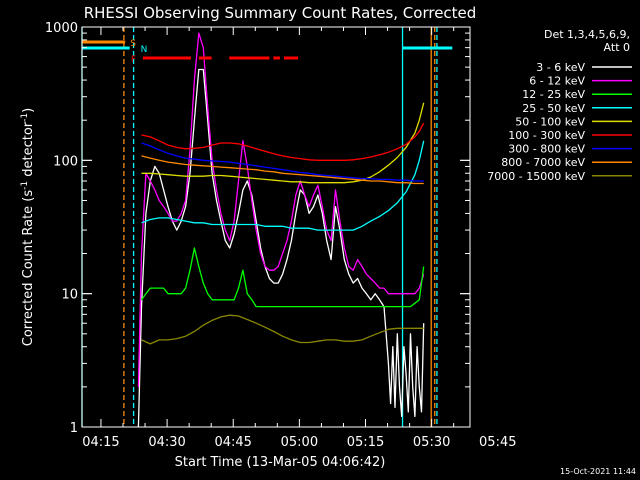  What do you see at coordinates (232, 442) in the screenshot?
I see `x-tick-label: 04:45` at bounding box center [232, 442].